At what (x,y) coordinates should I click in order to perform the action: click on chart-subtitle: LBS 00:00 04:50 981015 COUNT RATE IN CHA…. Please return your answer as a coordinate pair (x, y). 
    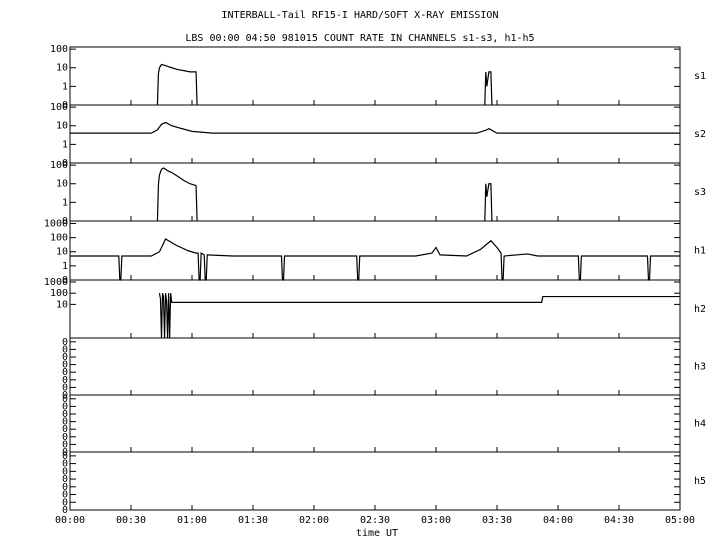
    Looking at the image, I should click on (359, 38).